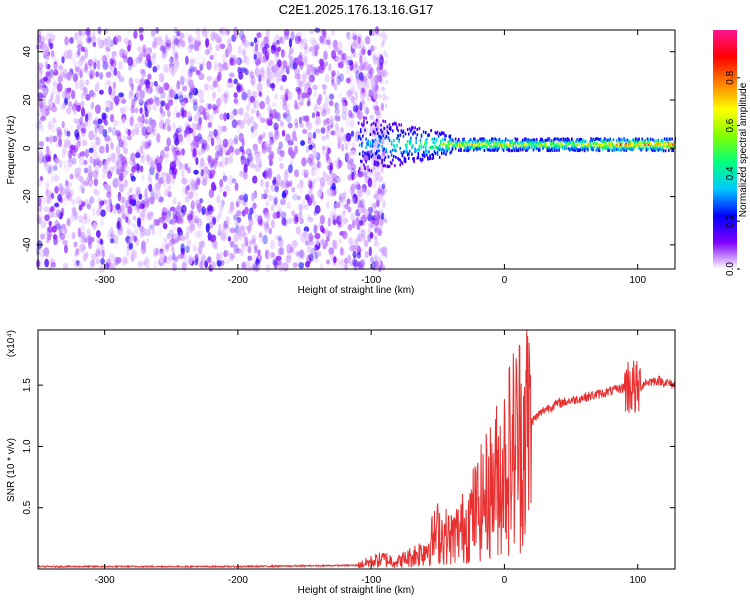  I want to click on snr-x-label: Height of straight line (km), so click(356, 590).